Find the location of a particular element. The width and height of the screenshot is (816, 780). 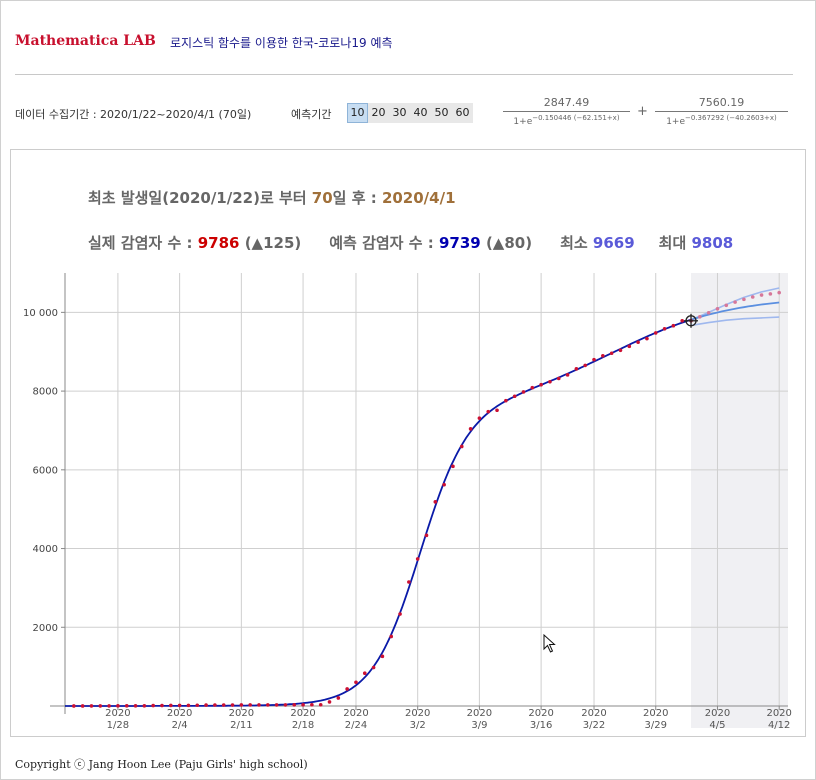

max-label: 최대 is located at coordinates (675, 243).